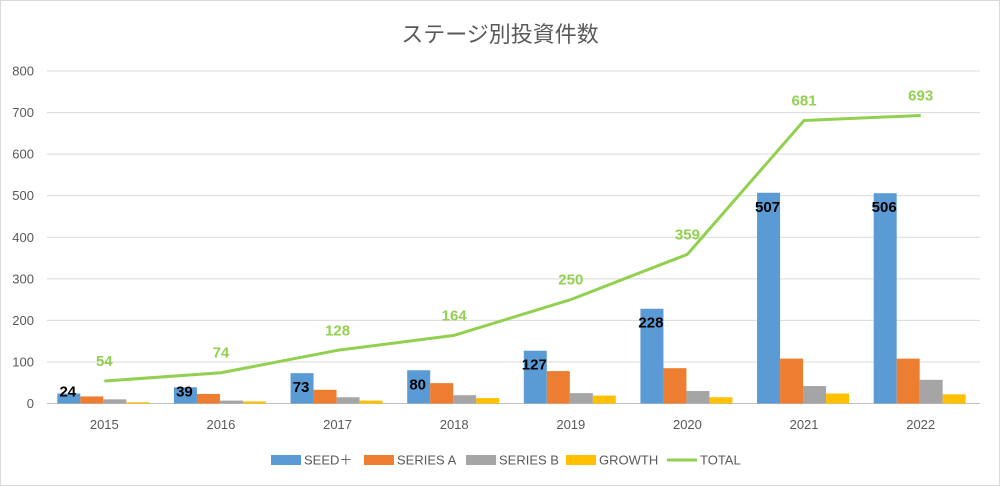 The height and width of the screenshot is (486, 1000). Describe the element at coordinates (604, 399) in the screenshot. I see `bar-growth-2019` at that location.